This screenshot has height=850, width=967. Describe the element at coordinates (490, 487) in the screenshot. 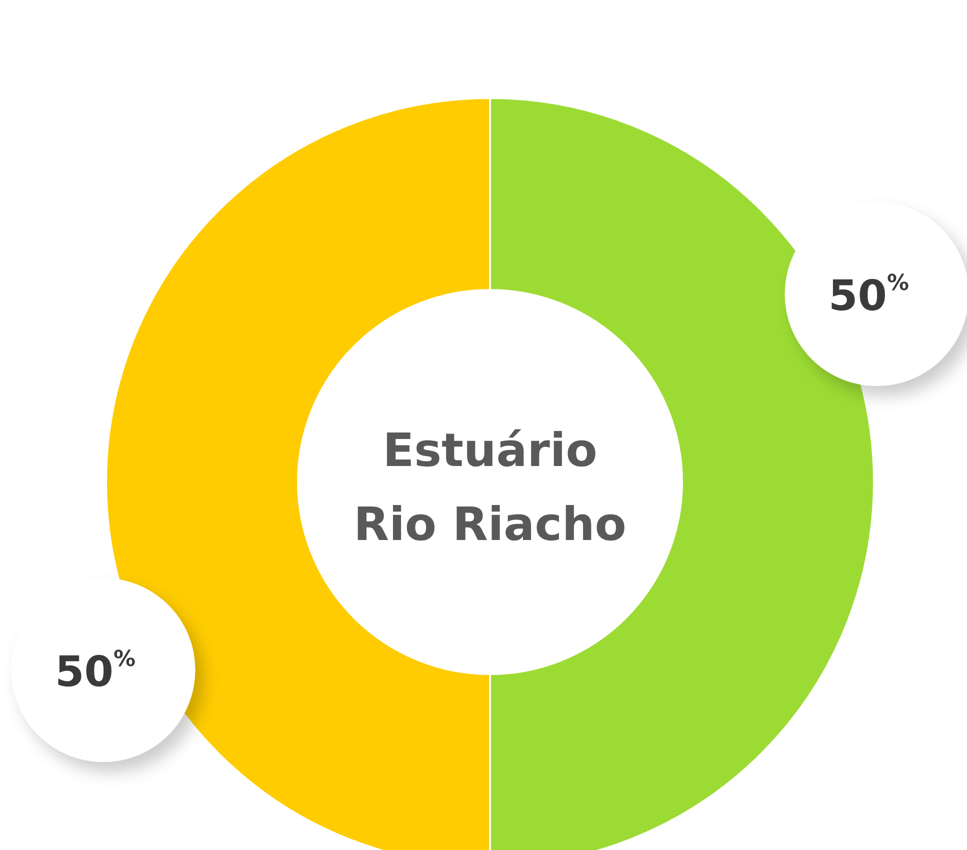

I see `text: Estuário Rio Riacho` at that location.